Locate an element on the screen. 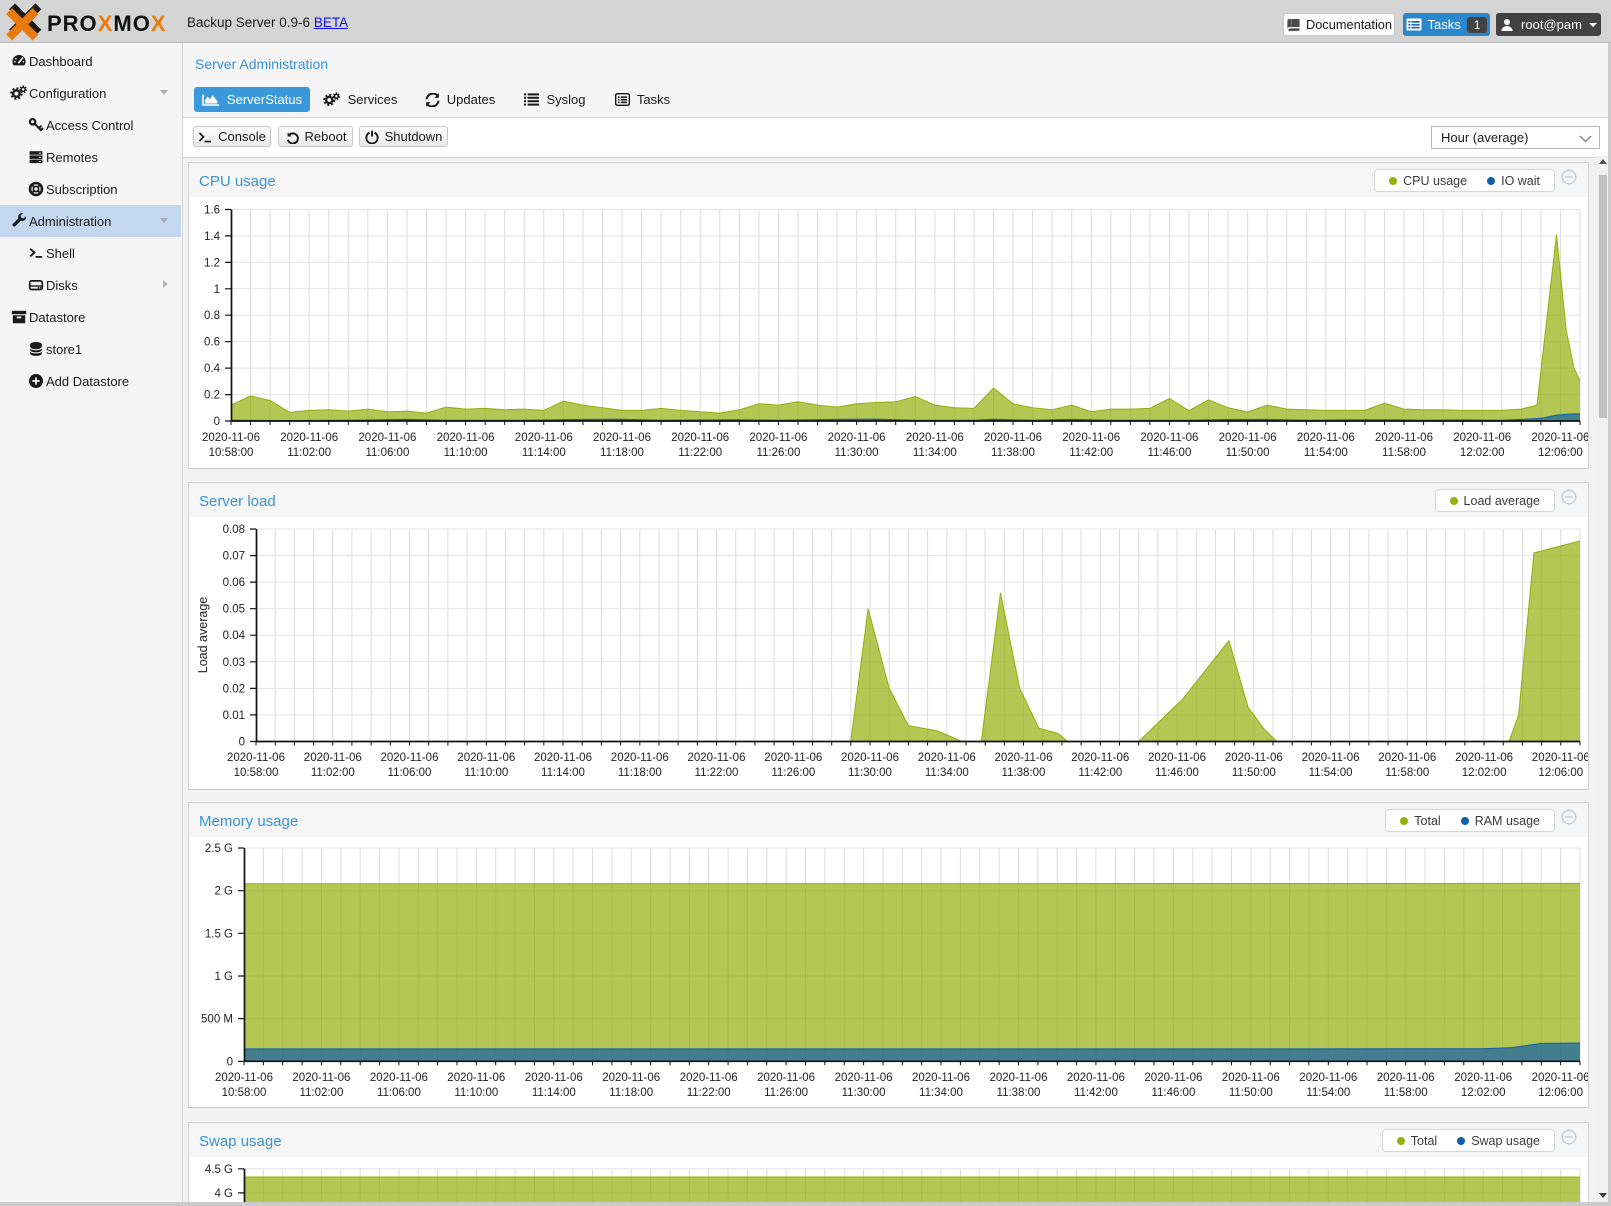 This screenshot has height=1206, width=1611. svg-text: 500 M is located at coordinates (217, 1020).